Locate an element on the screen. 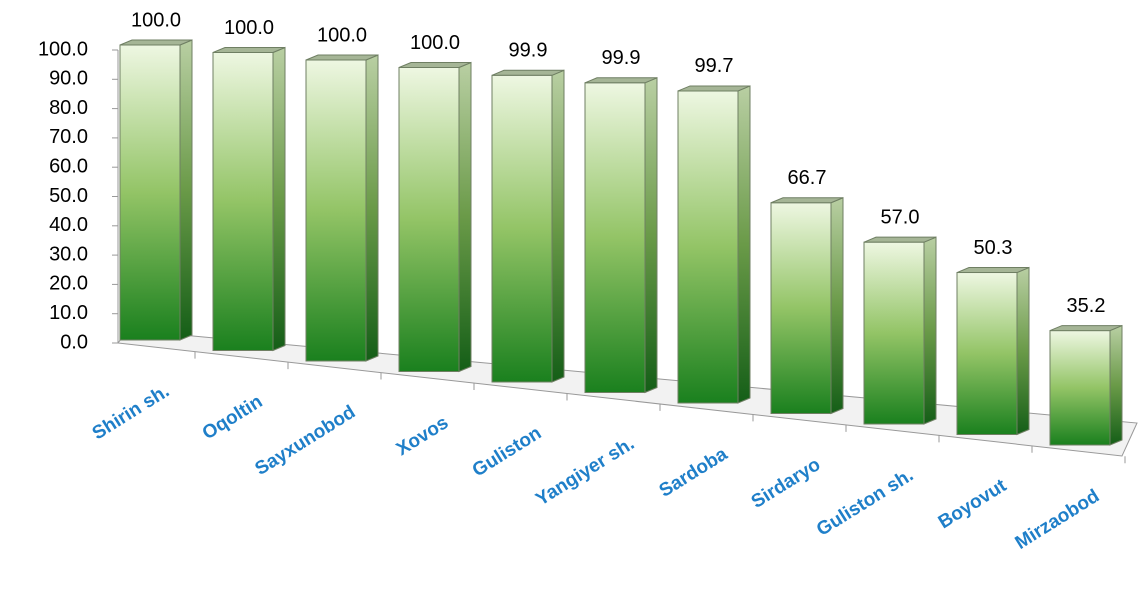 This screenshot has width=1139, height=593. y-tick-label: 20.0 is located at coordinates (68, 284).